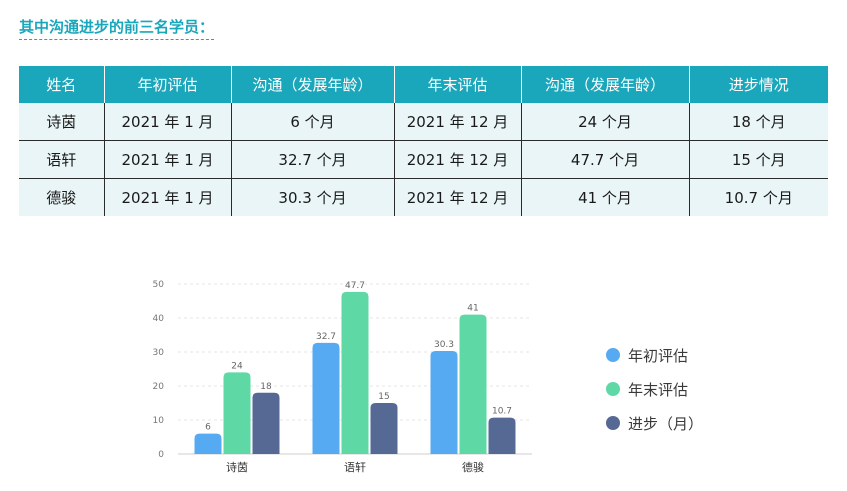 This screenshot has width=847, height=491. Describe the element at coordinates (604, 159) in the screenshot. I see `cell-end-age: 47.7 个月` at that location.